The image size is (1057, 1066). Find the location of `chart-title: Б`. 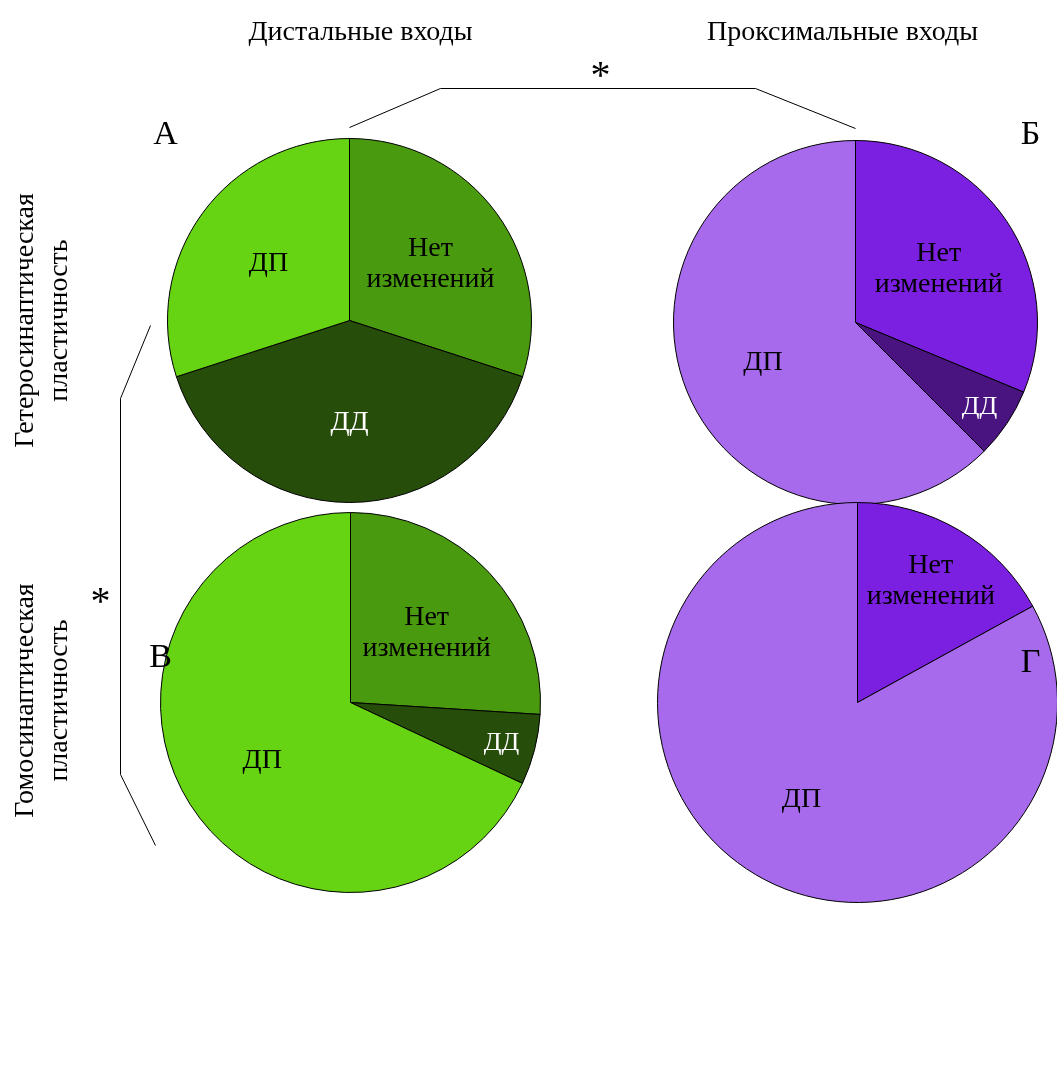

chart-title: Б is located at coordinates (1030, 132).